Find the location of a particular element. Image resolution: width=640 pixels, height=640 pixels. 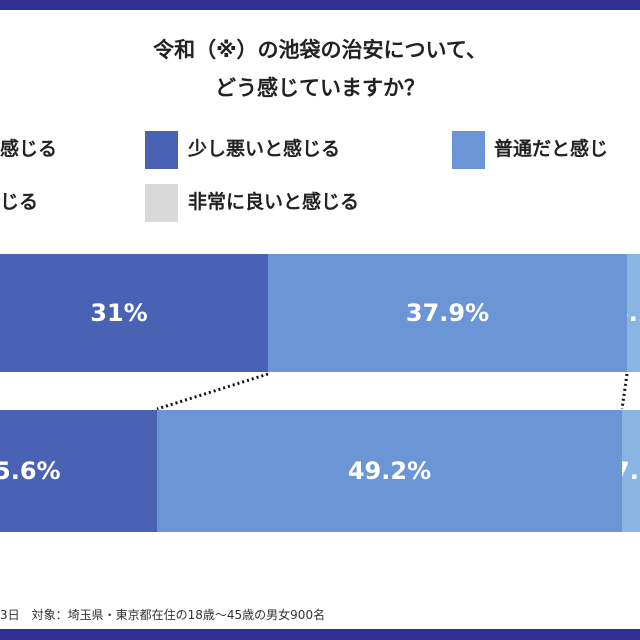

footer-note: 3日 対象：埼玉県・東京都在住の18歳～45歳の男女900名 is located at coordinates (163, 615).